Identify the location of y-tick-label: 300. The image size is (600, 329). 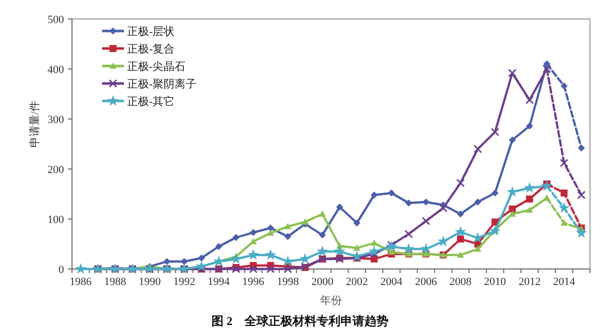
(56, 120).